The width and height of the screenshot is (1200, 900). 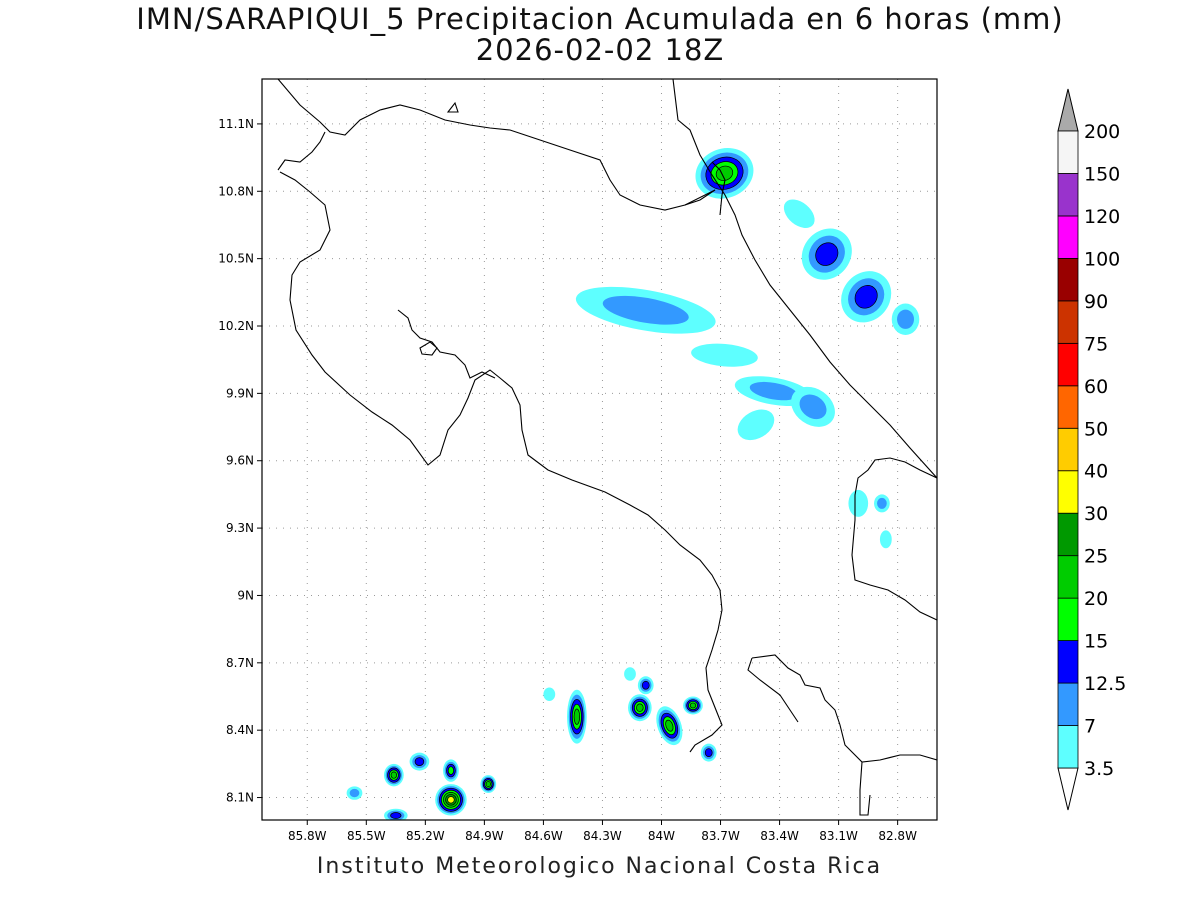 I want to click on lat-tick-label: 8.7N, so click(x=240, y=663).